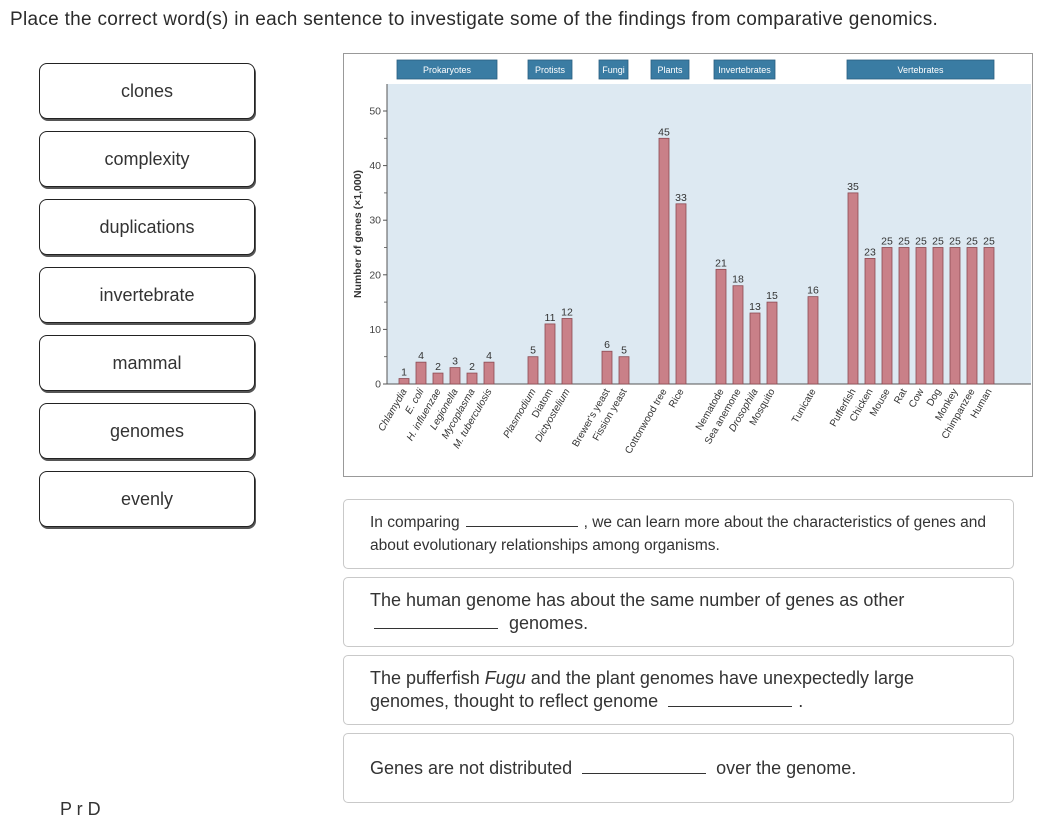  What do you see at coordinates (550, 318) in the screenshot?
I see `value-label-diatom: 11` at bounding box center [550, 318].